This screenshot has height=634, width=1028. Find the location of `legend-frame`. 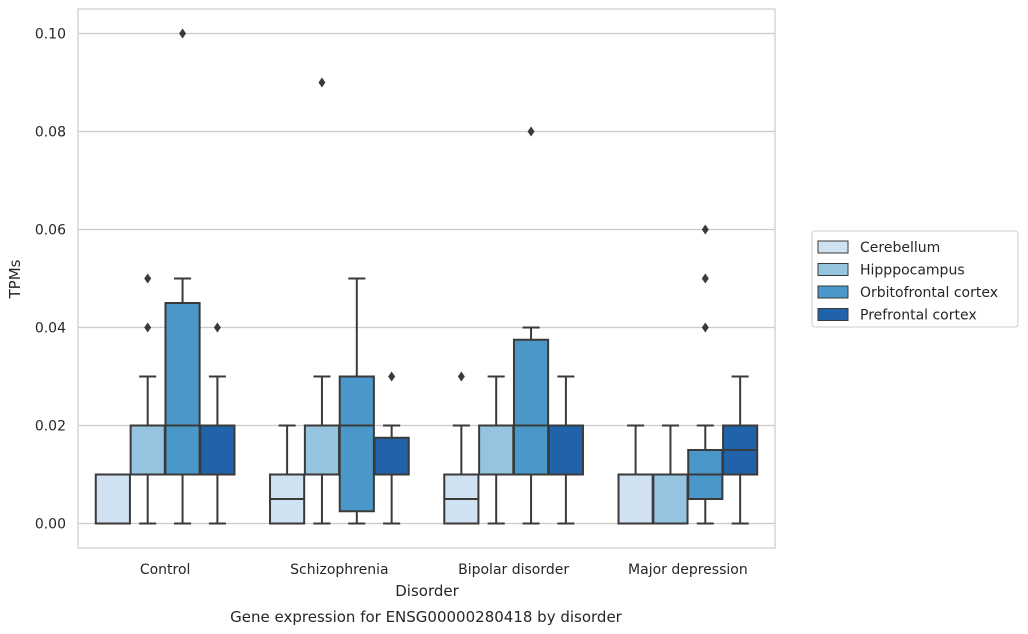

legend-frame is located at coordinates (915, 279).